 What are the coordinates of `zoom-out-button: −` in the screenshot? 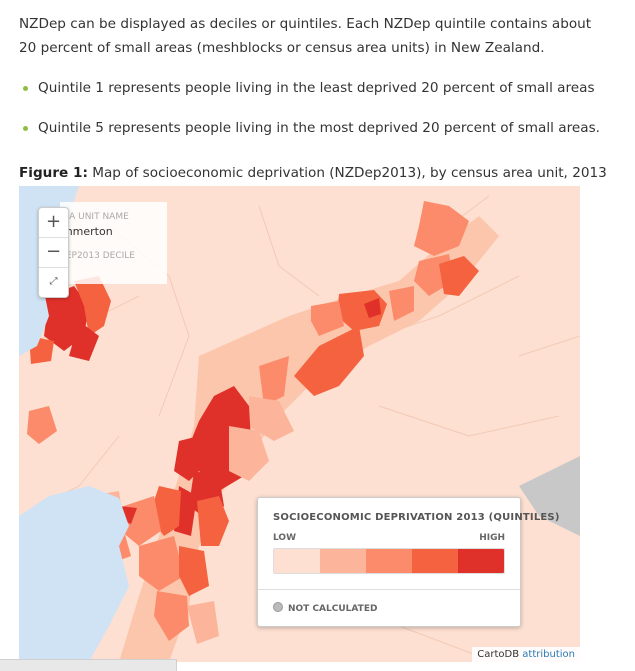 It's located at (53, 252).